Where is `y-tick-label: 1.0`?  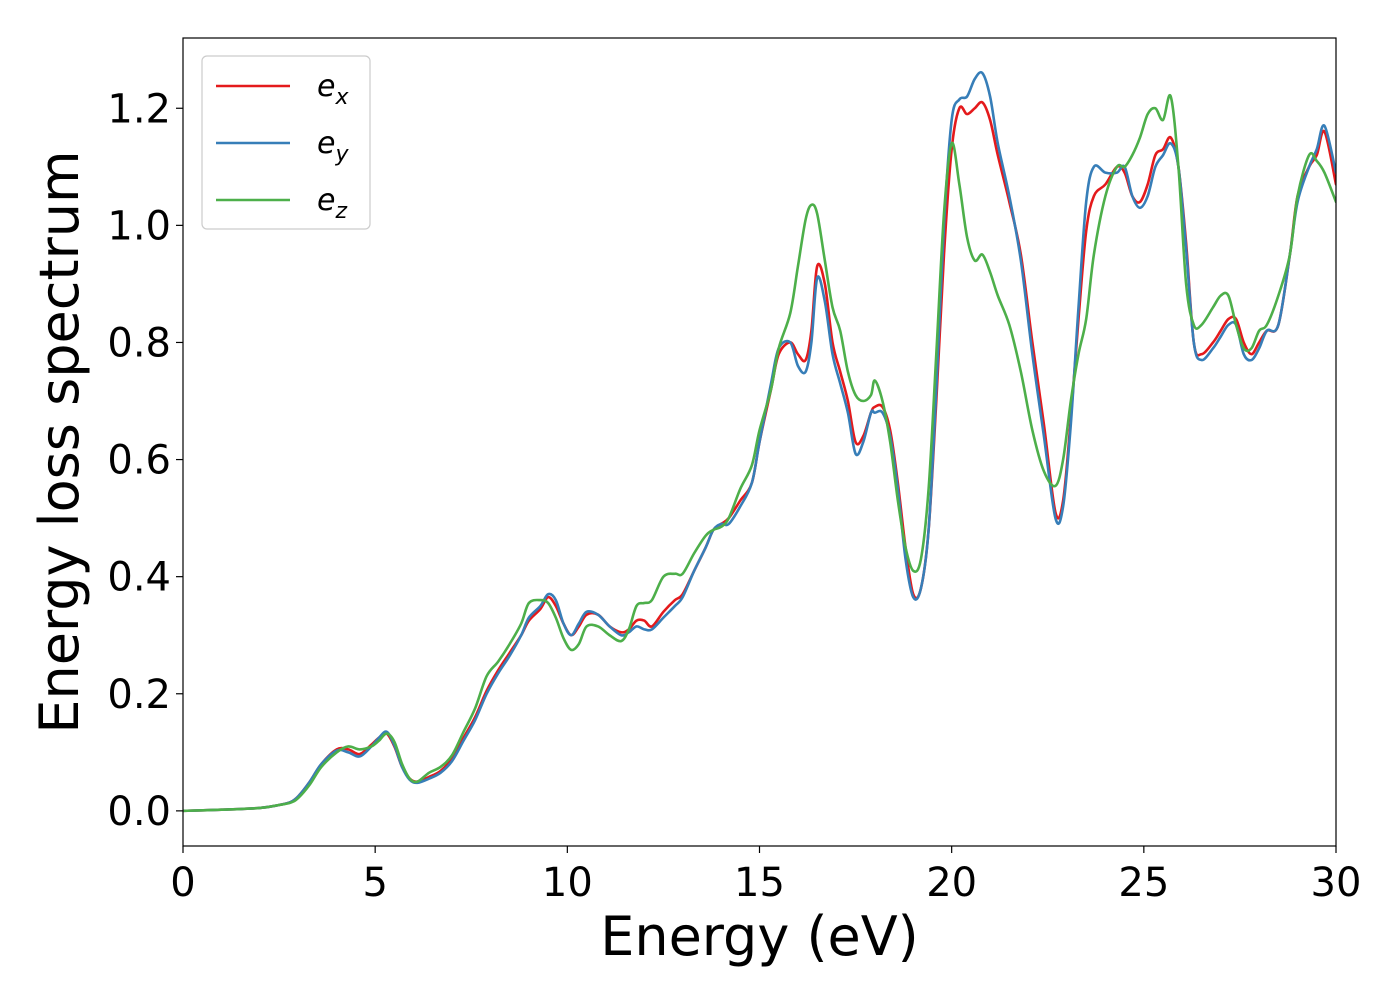 y-tick-label: 1.0 is located at coordinates (139, 226).